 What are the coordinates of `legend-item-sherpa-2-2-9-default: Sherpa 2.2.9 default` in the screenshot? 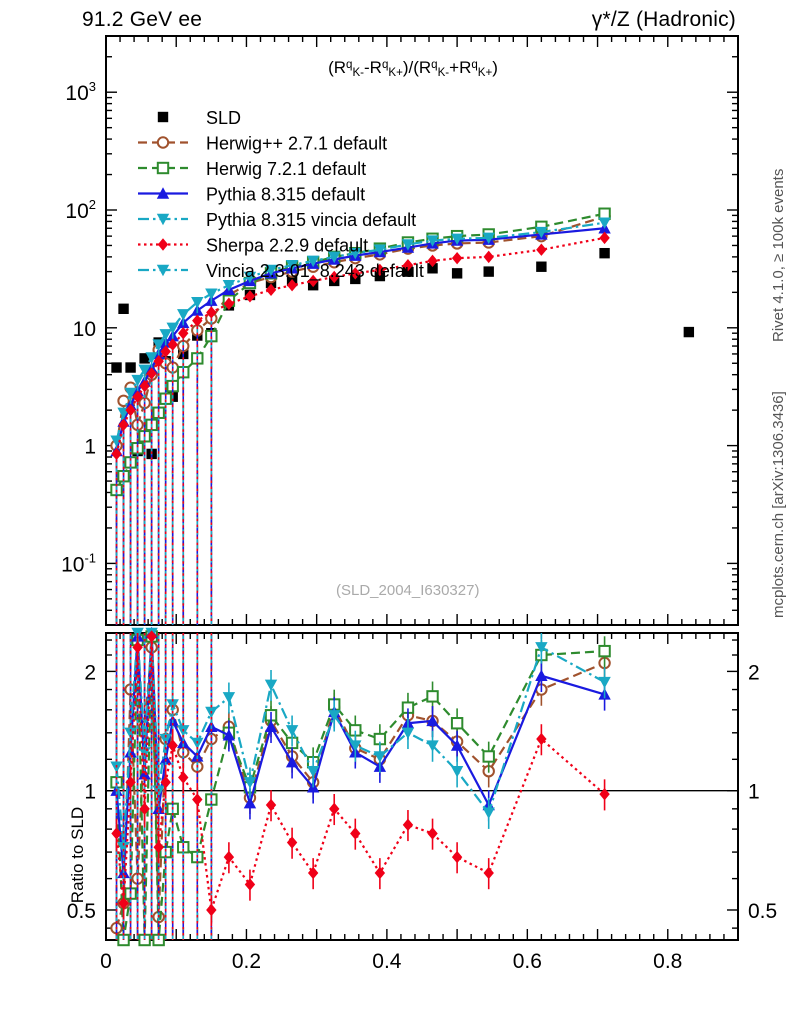 It's located at (253, 246).